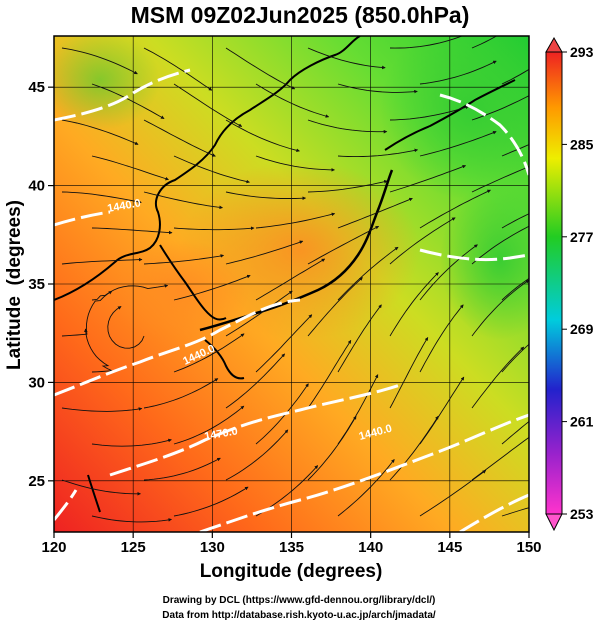 This screenshot has height=625, width=599. Describe the element at coordinates (582, 422) in the screenshot. I see `colorbar-tick-label: 261` at that location.